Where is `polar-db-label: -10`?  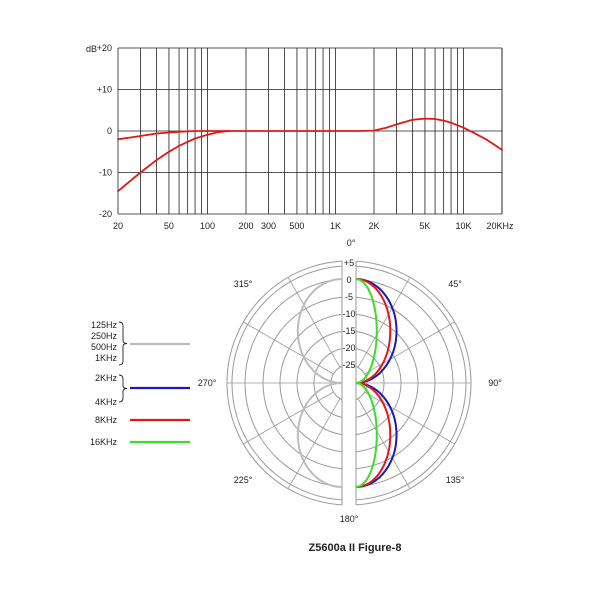 polar-db-label: -10 is located at coordinates (348, 314).